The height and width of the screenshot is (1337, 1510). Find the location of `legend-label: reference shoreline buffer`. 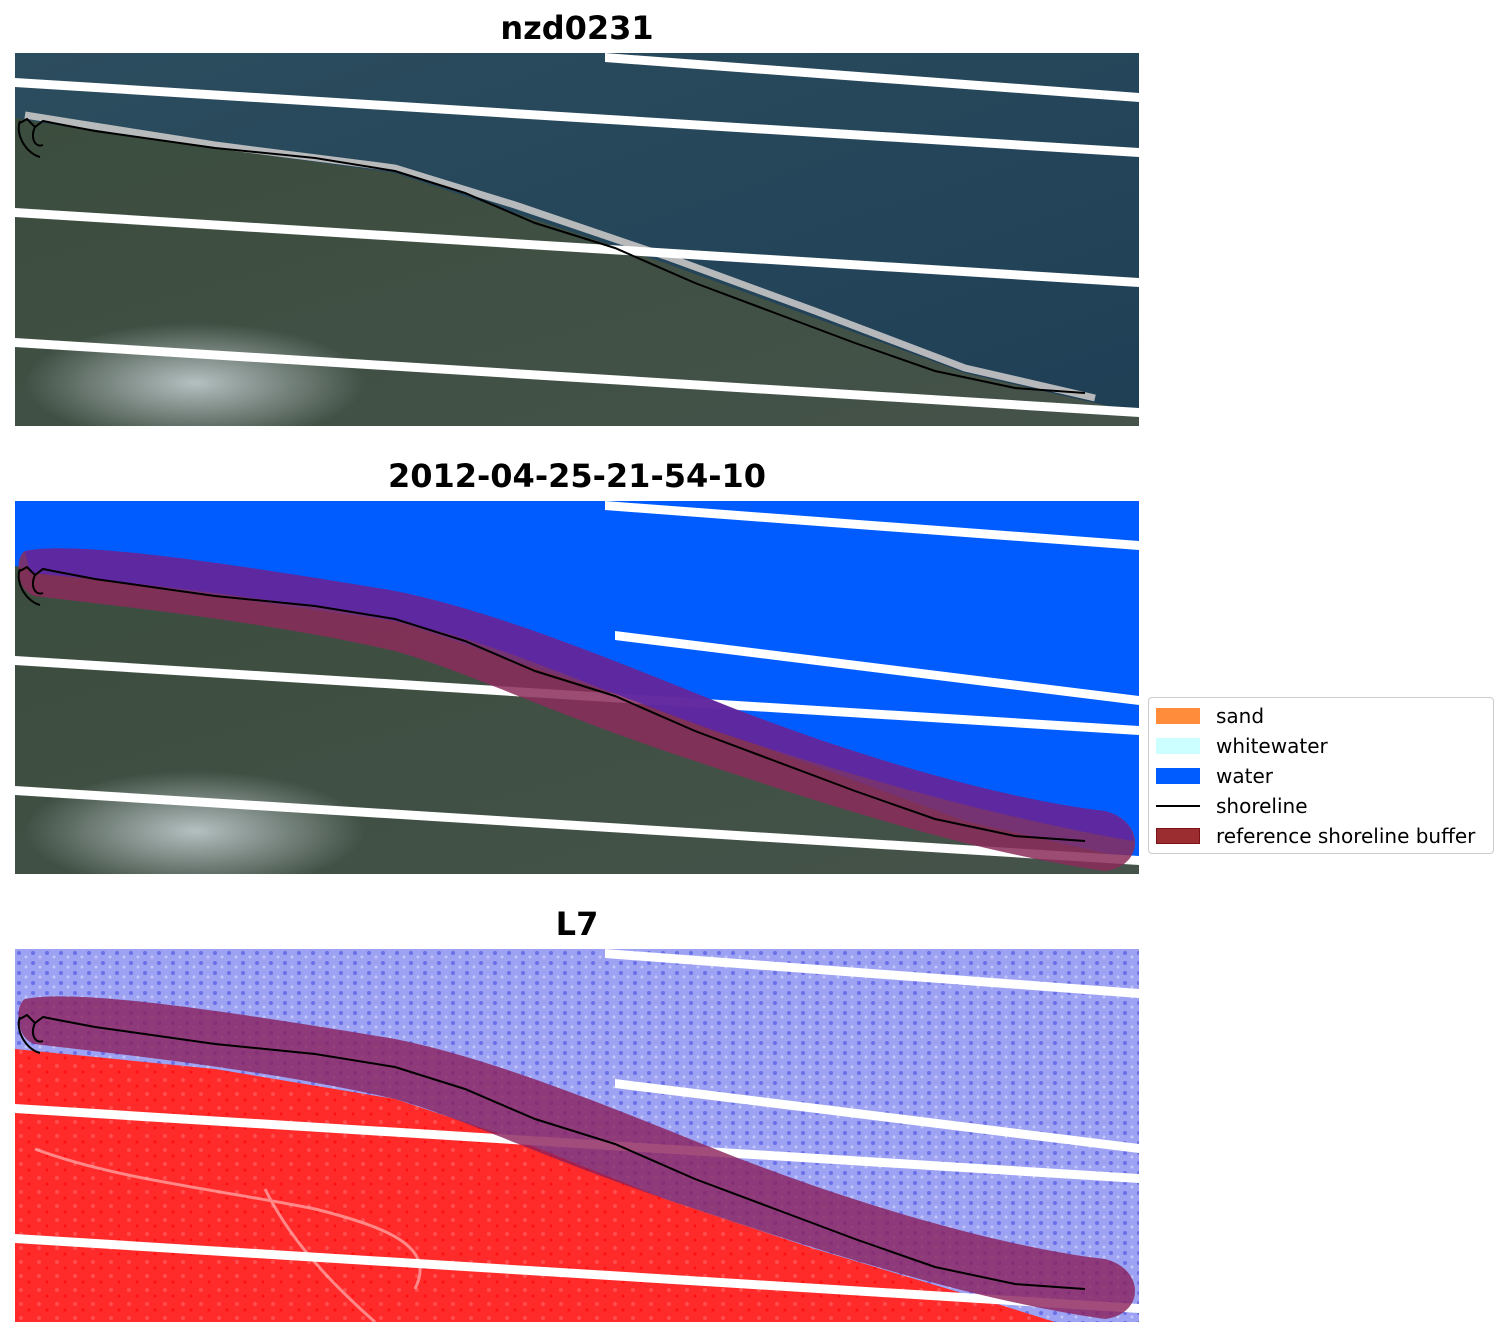

legend-label: reference shoreline buffer is located at coordinates (1346, 836).